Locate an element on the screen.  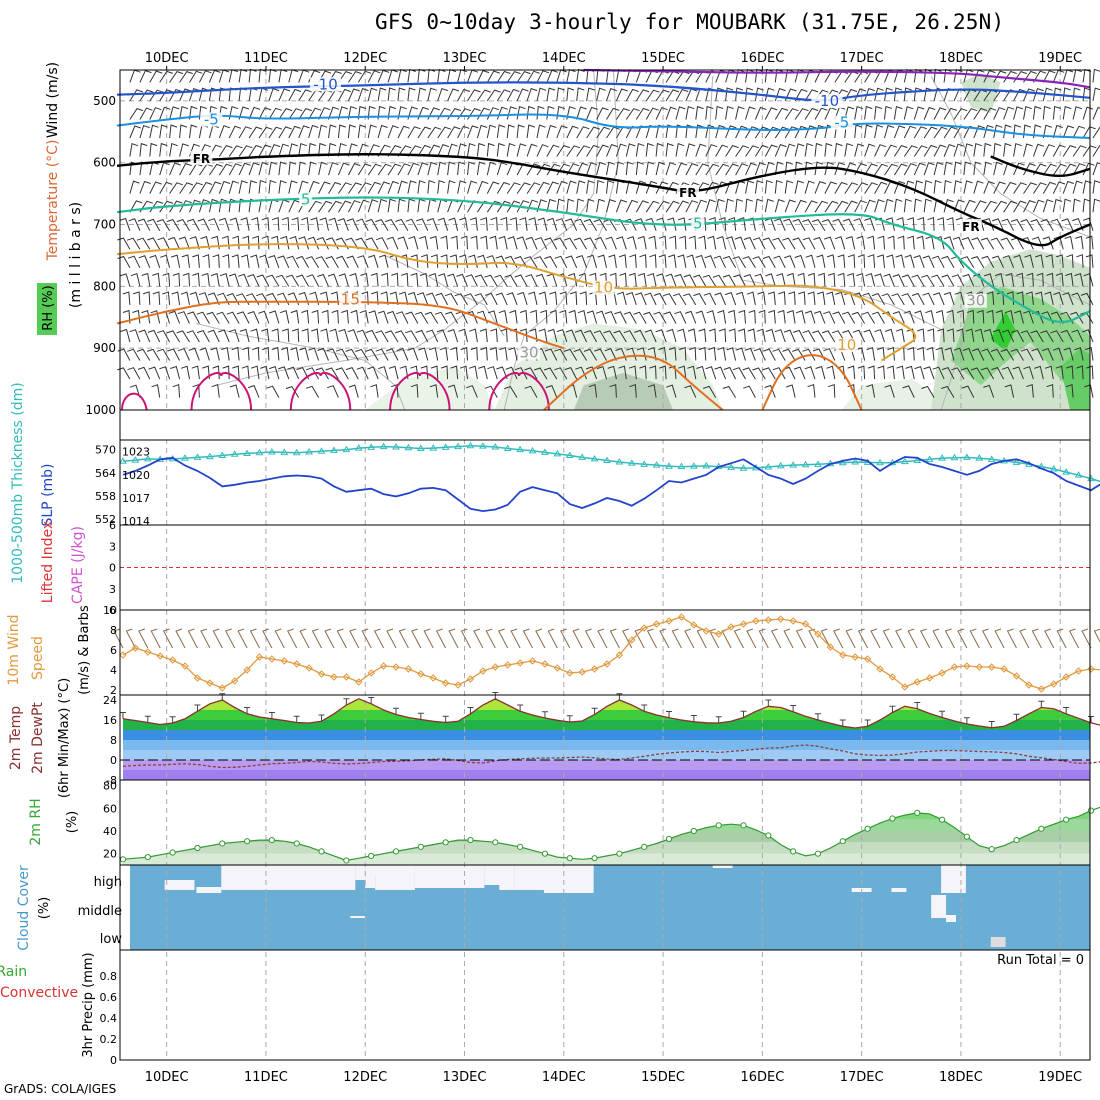
li-tick-4: 6 is located at coordinates (112, 610).